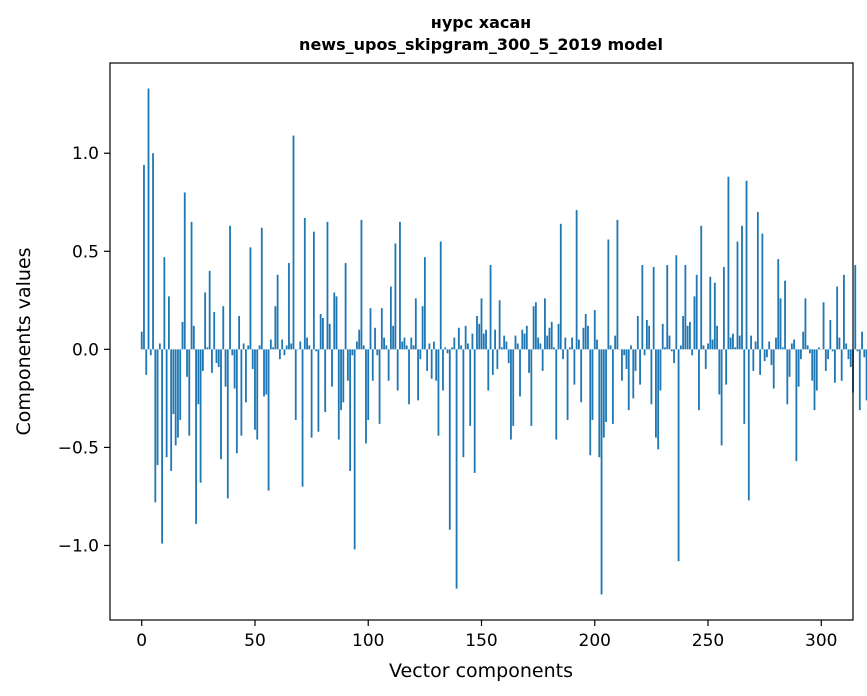  I want to click on y-tick-label: −1.0, so click(78, 546).